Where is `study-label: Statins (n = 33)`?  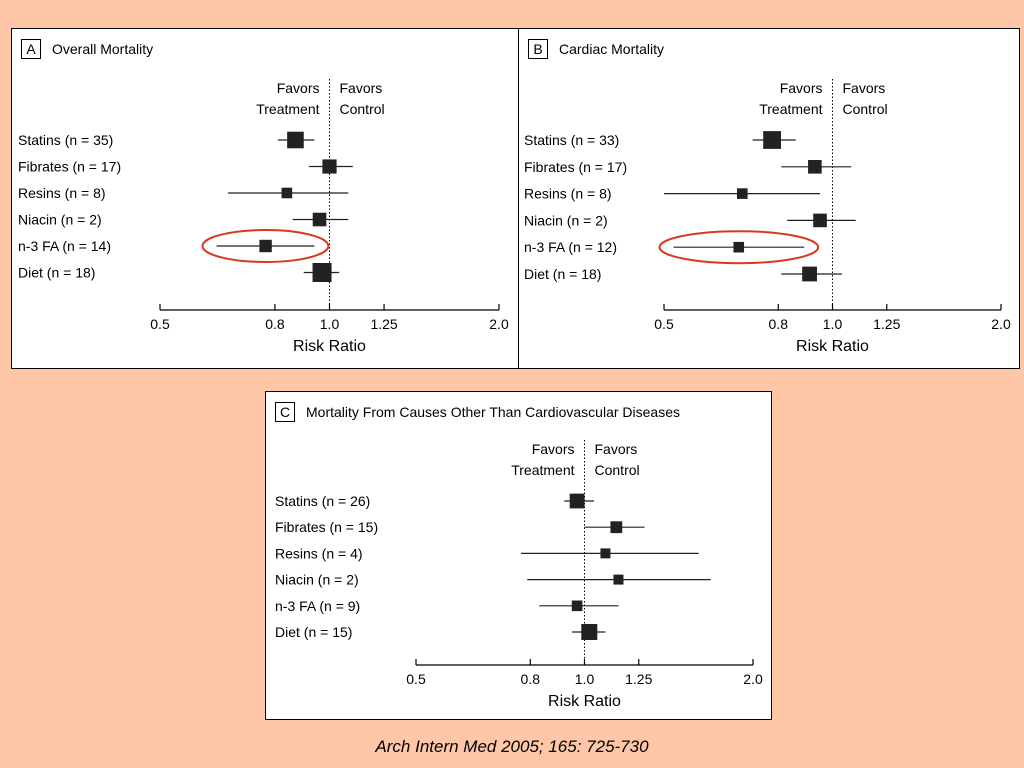
study-label: Statins (n = 33) is located at coordinates (571, 140).